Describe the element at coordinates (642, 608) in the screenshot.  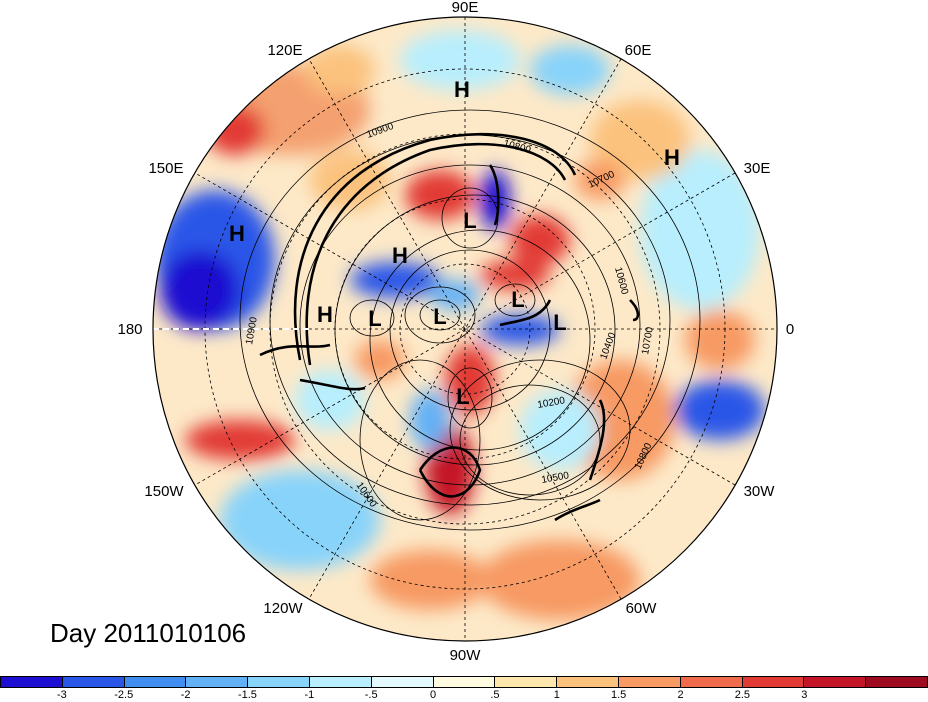
I see `lon-label-60w: 60W` at that location.